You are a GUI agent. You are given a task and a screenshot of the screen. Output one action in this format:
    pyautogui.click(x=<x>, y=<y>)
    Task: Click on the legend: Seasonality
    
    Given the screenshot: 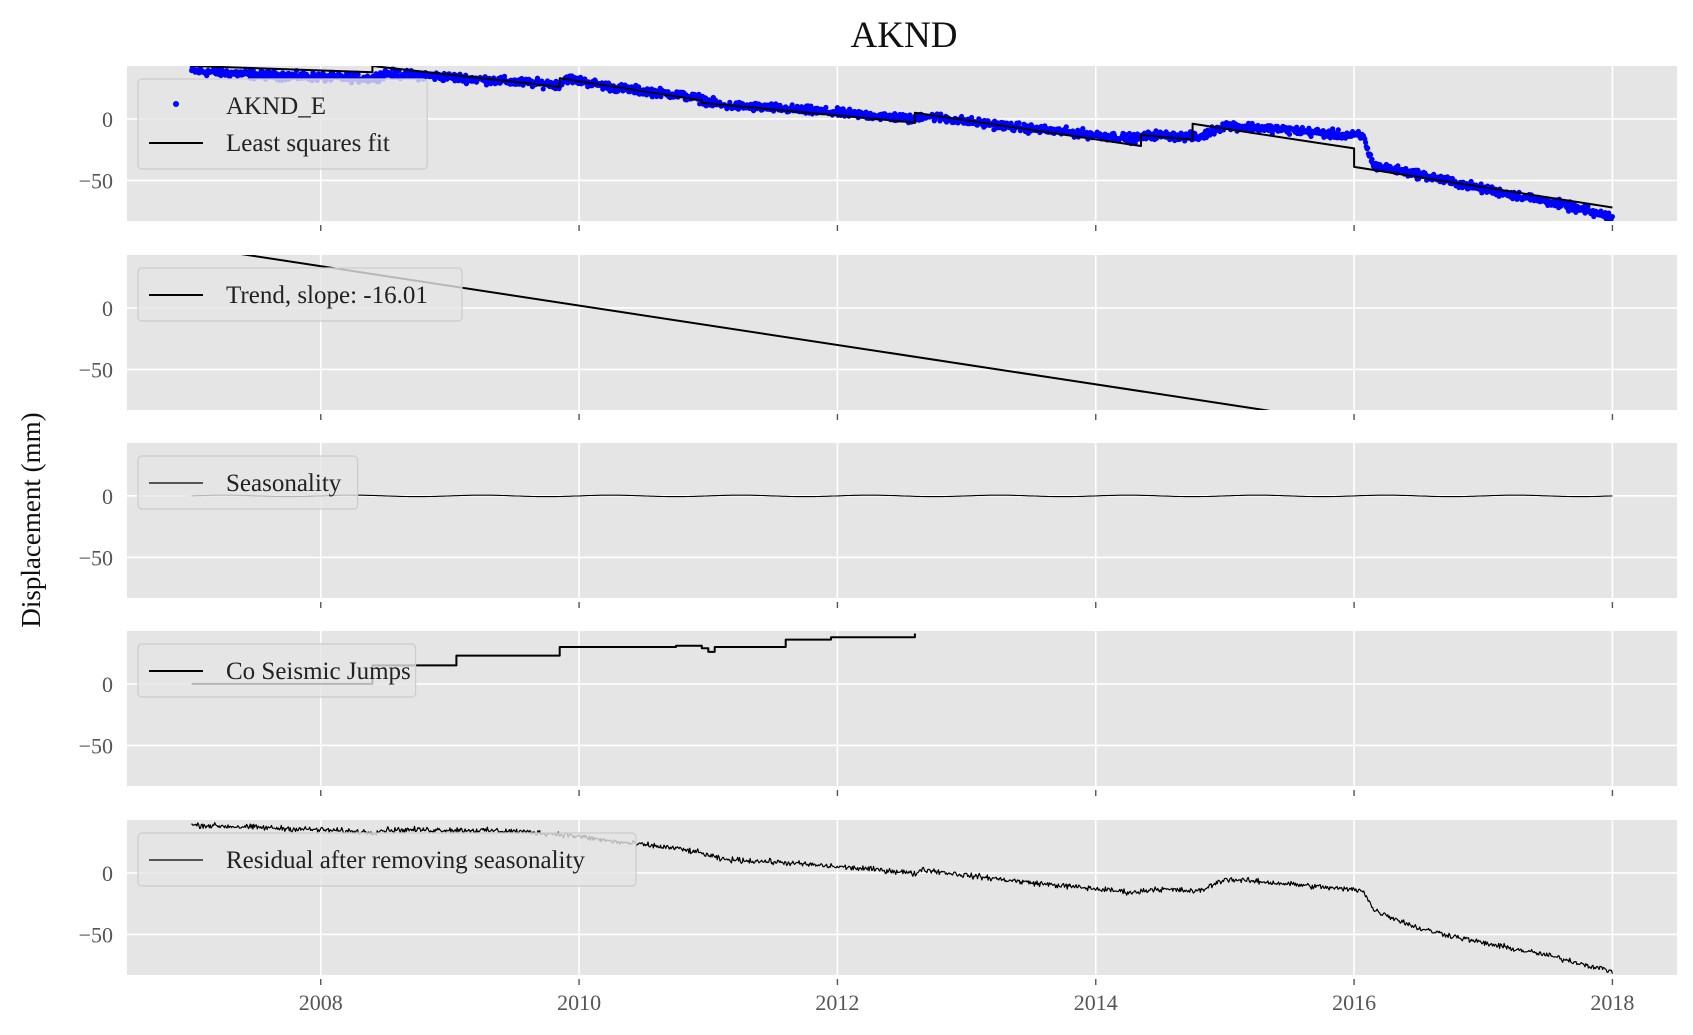 What is the action you would take?
    pyautogui.click(x=248, y=482)
    